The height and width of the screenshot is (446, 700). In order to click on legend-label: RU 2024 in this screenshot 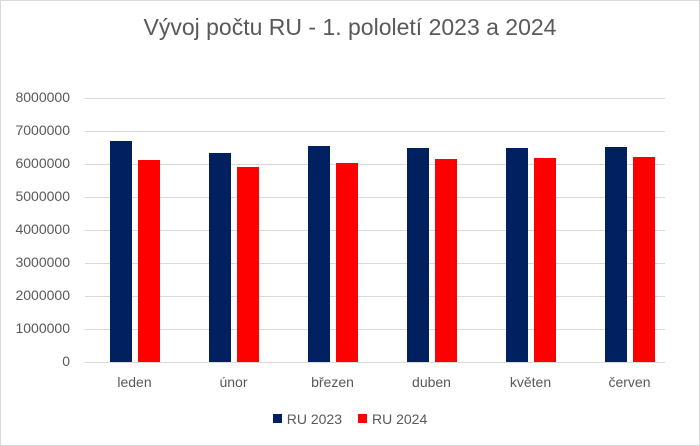, I will do `click(400, 418)`.